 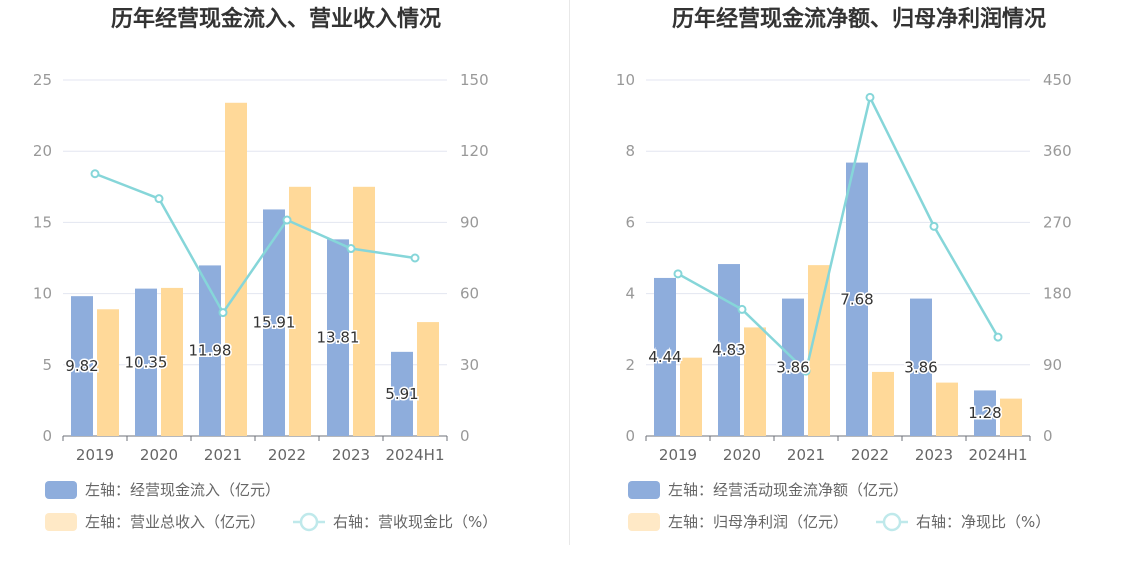 I want to click on right-axis-tick-label: 270, so click(x=1057, y=222).